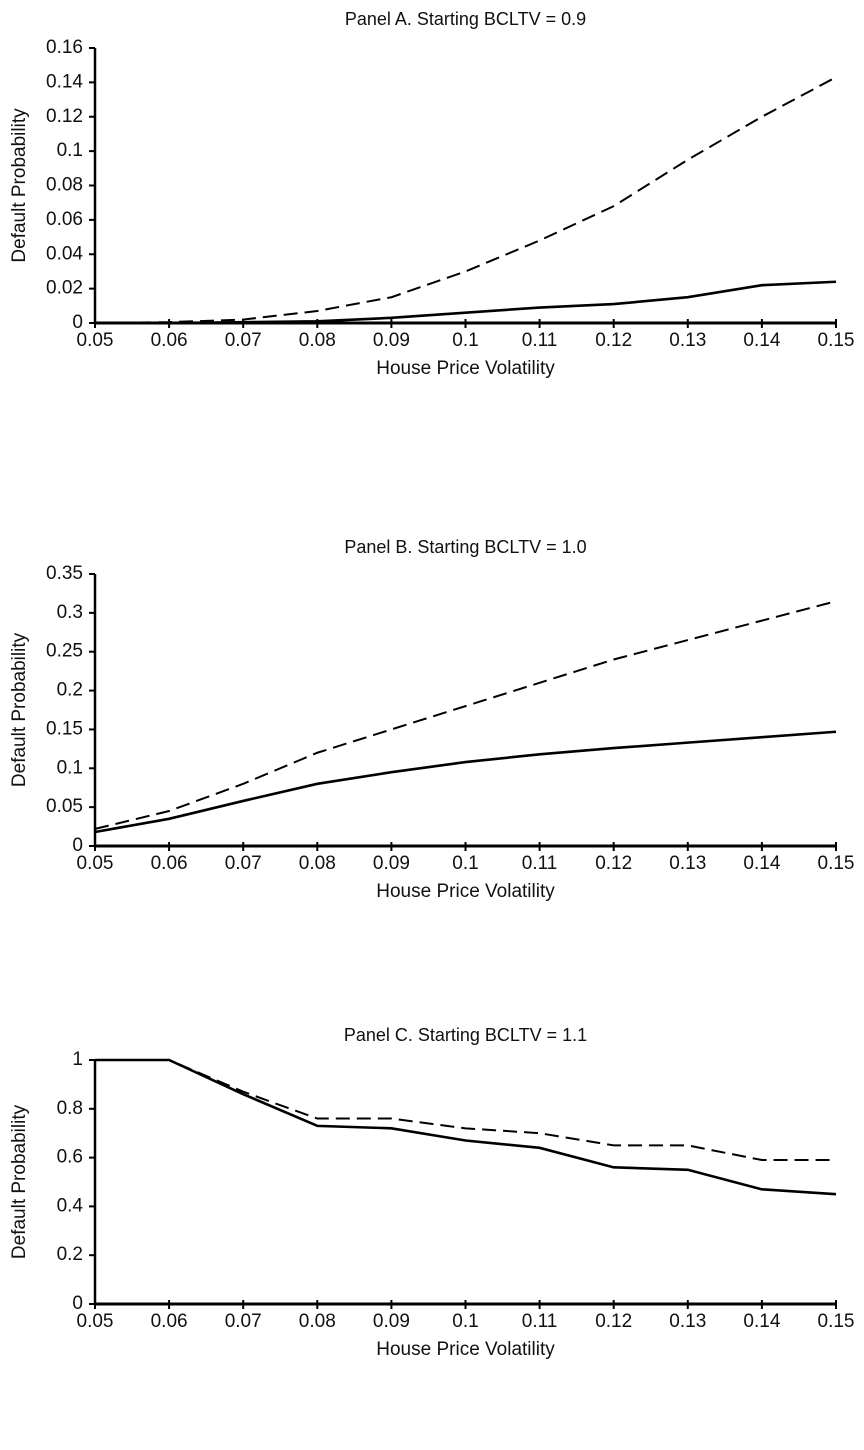 The image size is (864, 1450). I want to click on y-tick-label: 0.35, so click(64, 573).